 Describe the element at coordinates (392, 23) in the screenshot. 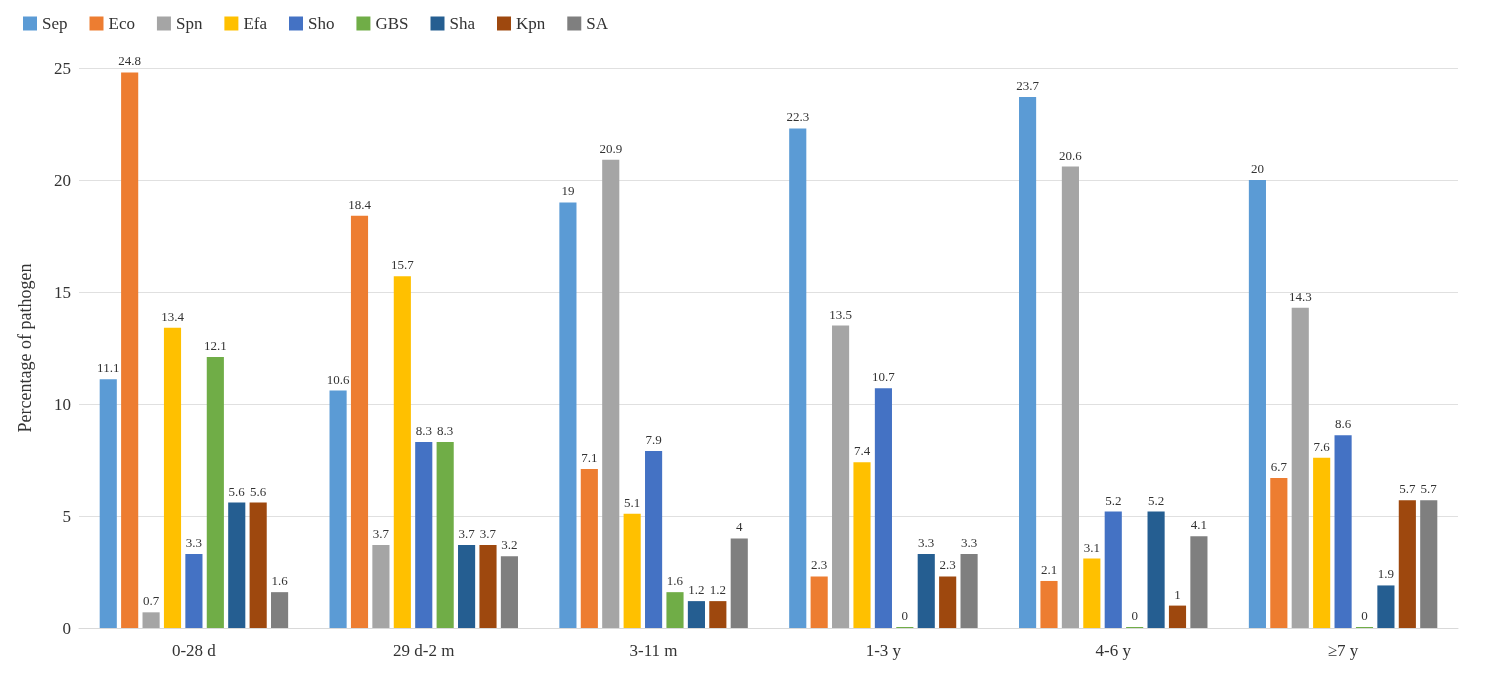

I see `legend-label: GBS` at that location.